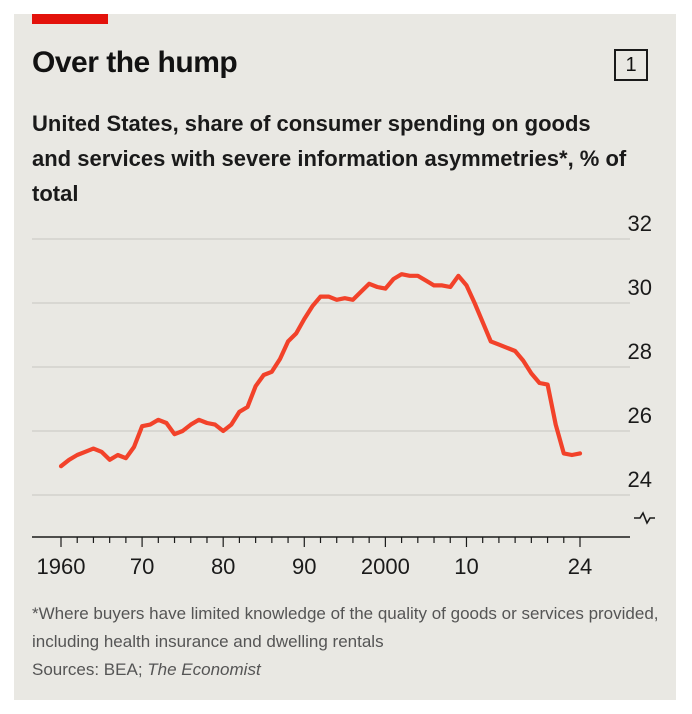 The image size is (692, 714). Describe the element at coordinates (304, 566) in the screenshot. I see `x-tick-label-1990: 90` at that location.